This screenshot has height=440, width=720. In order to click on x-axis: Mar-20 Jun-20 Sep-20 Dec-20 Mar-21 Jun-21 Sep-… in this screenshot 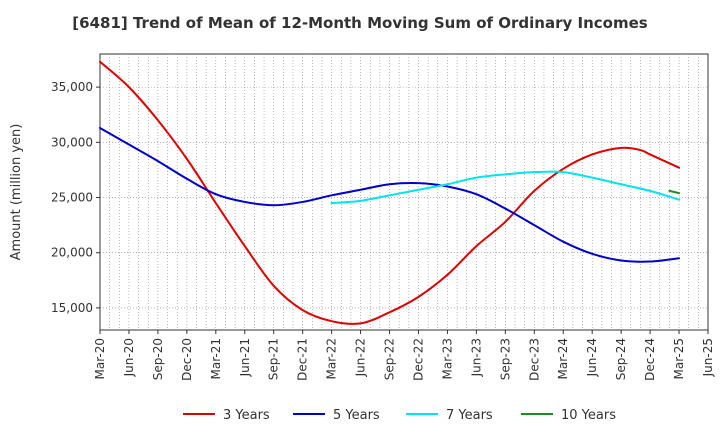, I will do `click(404, 355)`.